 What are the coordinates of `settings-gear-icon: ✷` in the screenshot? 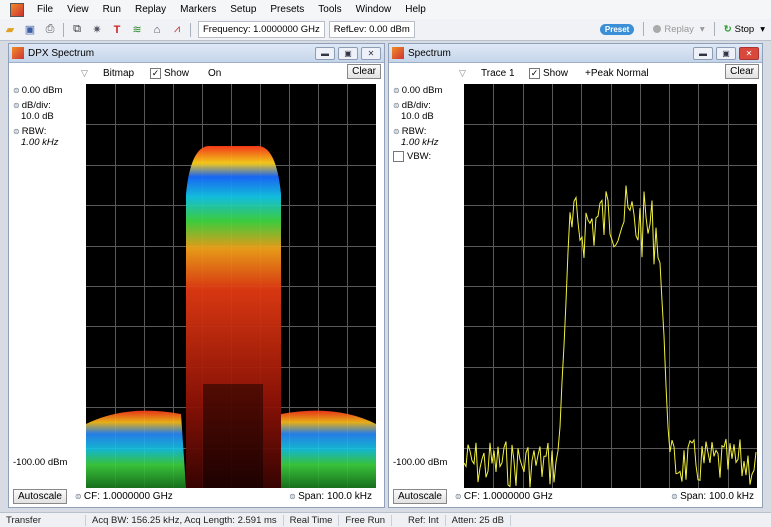 It's located at (97, 30).